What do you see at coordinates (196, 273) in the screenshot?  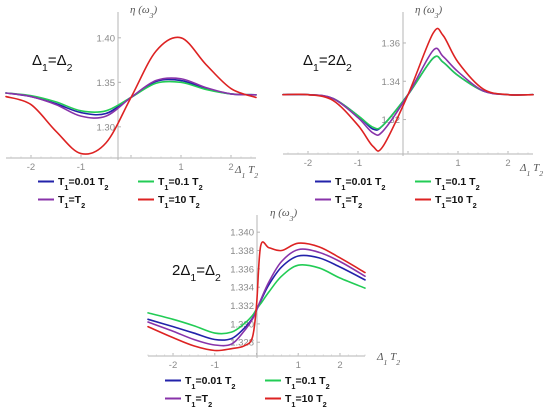 I see `panel-label: 2Δ1=Δ2` at bounding box center [196, 273].